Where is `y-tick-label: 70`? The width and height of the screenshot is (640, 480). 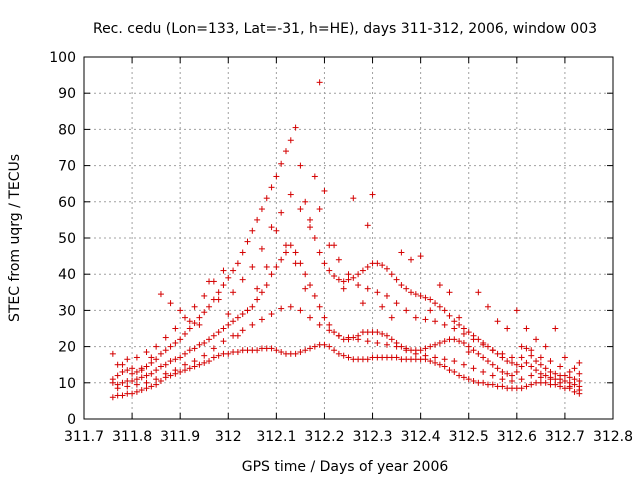
y-tick-label: 70 is located at coordinates (67, 167).